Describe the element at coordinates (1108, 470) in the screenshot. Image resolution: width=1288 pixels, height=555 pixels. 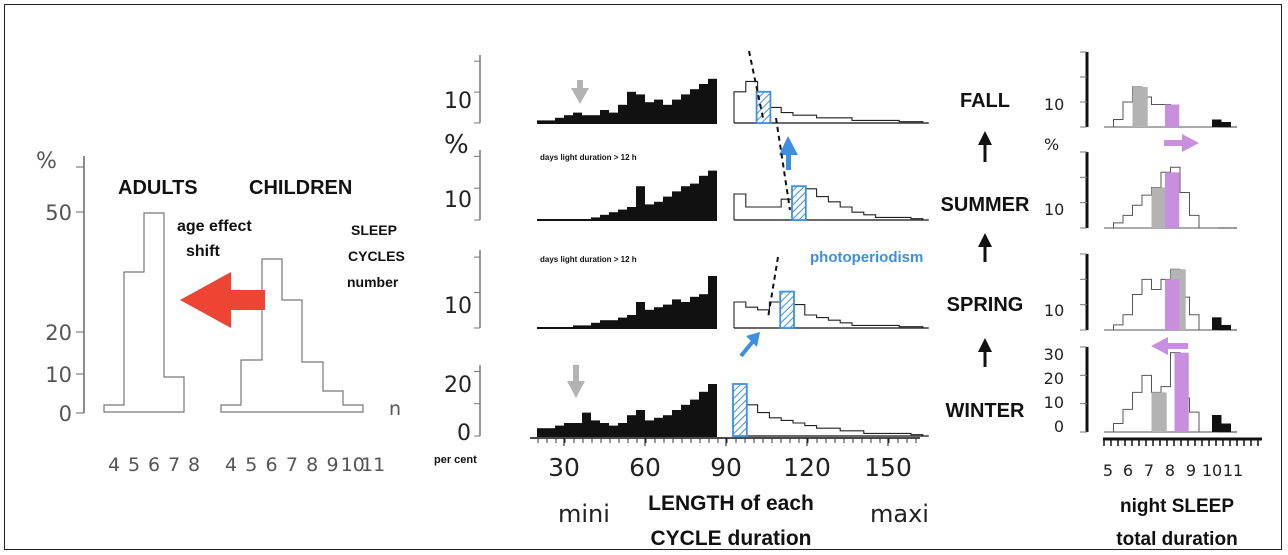
I see `right-x-tick-label: 5` at that location.